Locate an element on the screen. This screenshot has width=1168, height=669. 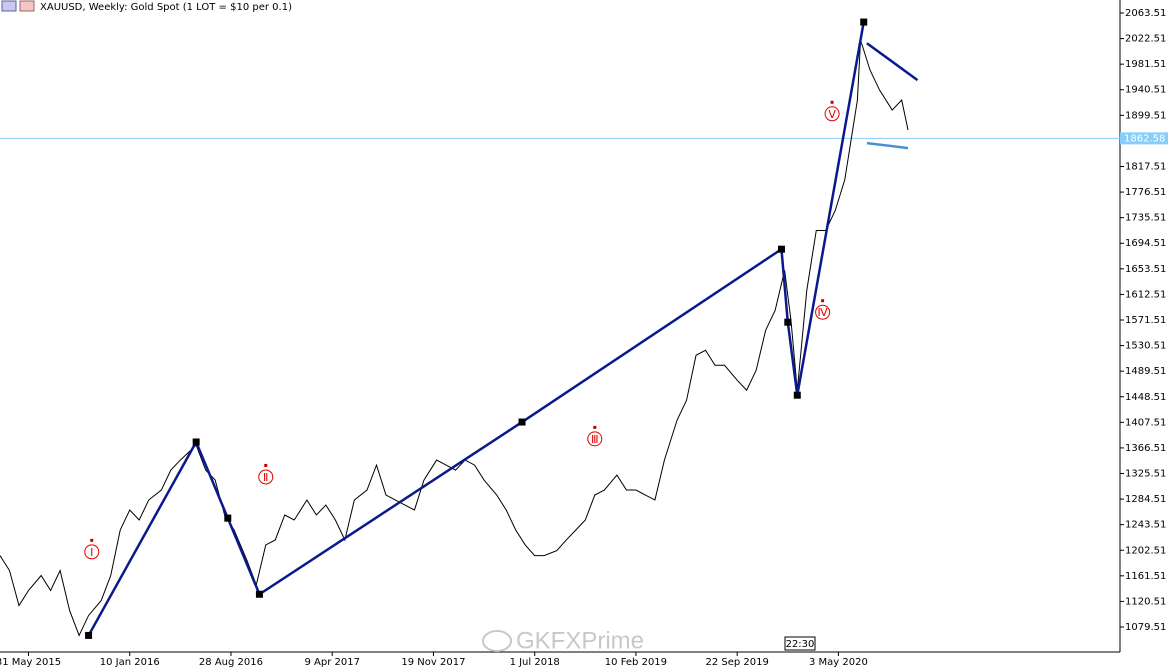
x-tick-label: 28 Aug 2016 is located at coordinates (231, 662).